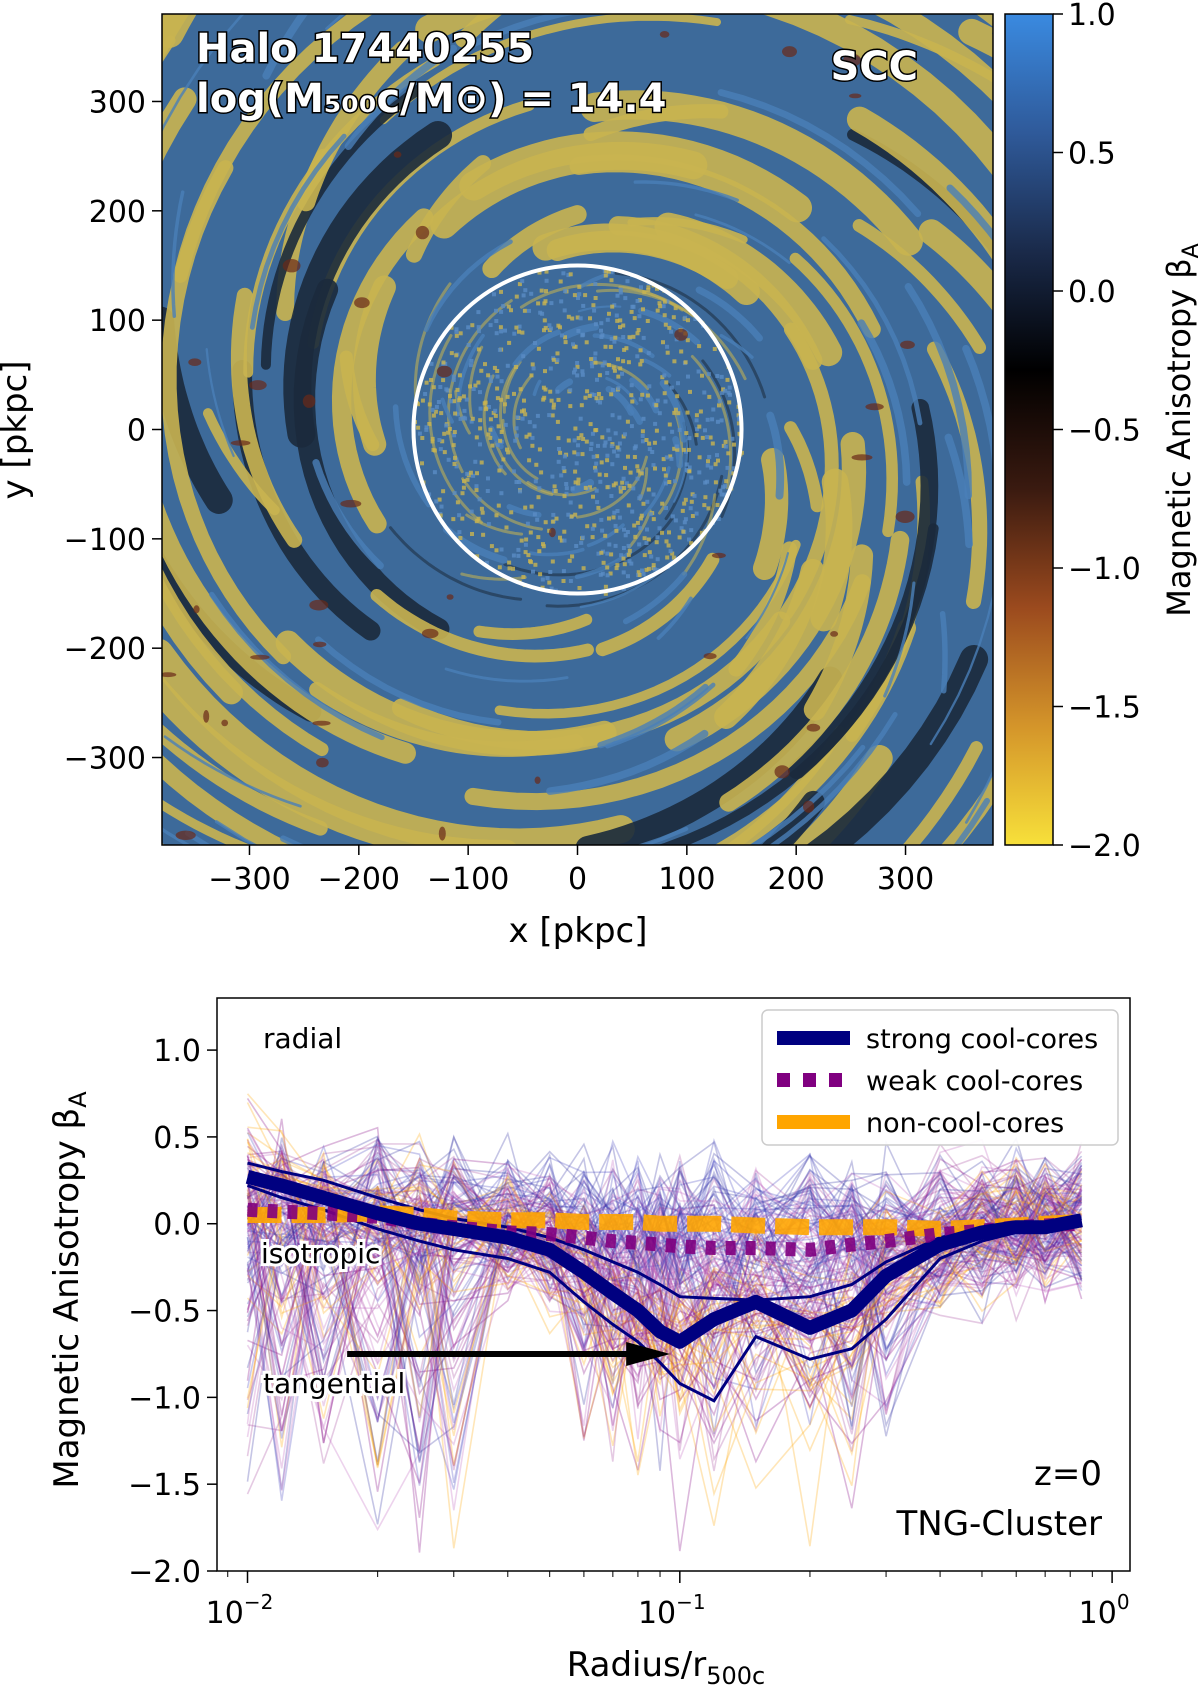  What do you see at coordinates (69, 1290) in the screenshot?
I see `profile-y-axis-label: Magnetic Anisotropy βA` at bounding box center [69, 1290].